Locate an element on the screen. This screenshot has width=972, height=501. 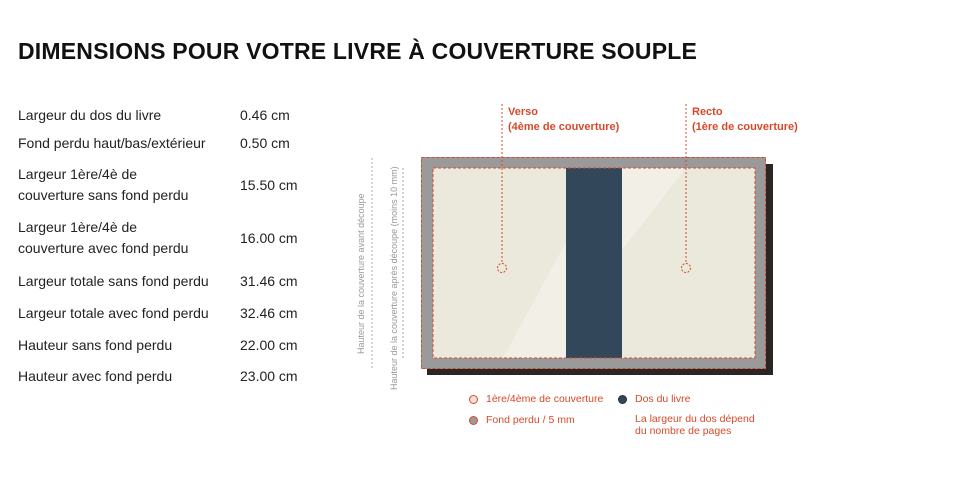
verso-marker-icon is located at coordinates (502, 268).